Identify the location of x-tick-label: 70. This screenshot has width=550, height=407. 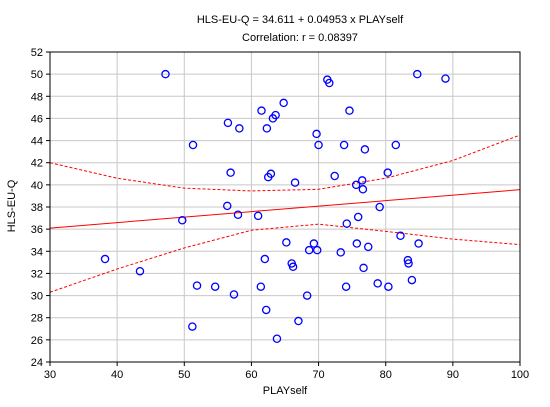
(318, 375).